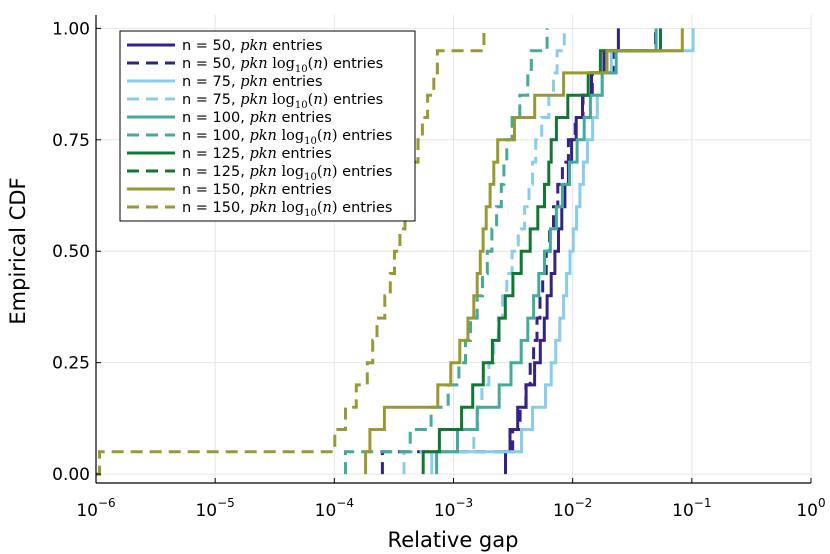  I want to click on x-tick-label: 10⁻³, so click(453, 508).